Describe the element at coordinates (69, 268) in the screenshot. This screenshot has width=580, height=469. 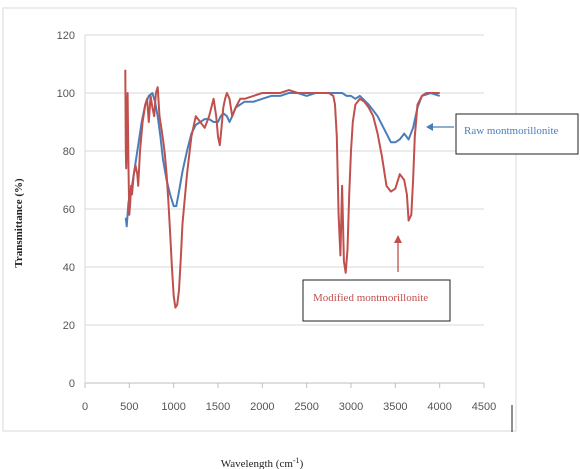
I see `y-tick-label-40: 40` at that location.